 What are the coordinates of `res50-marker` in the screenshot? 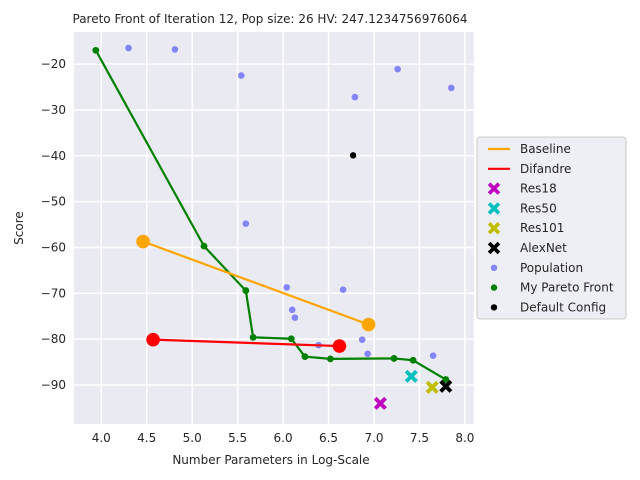 It's located at (411, 376).